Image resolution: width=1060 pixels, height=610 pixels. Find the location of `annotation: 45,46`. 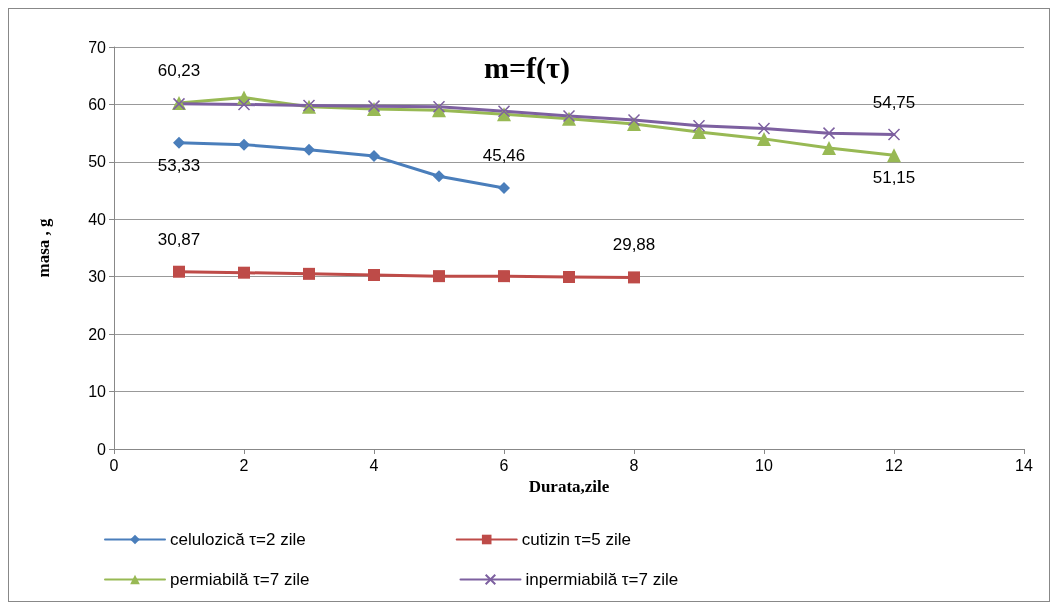

annotation: 45,46 is located at coordinates (504, 155).